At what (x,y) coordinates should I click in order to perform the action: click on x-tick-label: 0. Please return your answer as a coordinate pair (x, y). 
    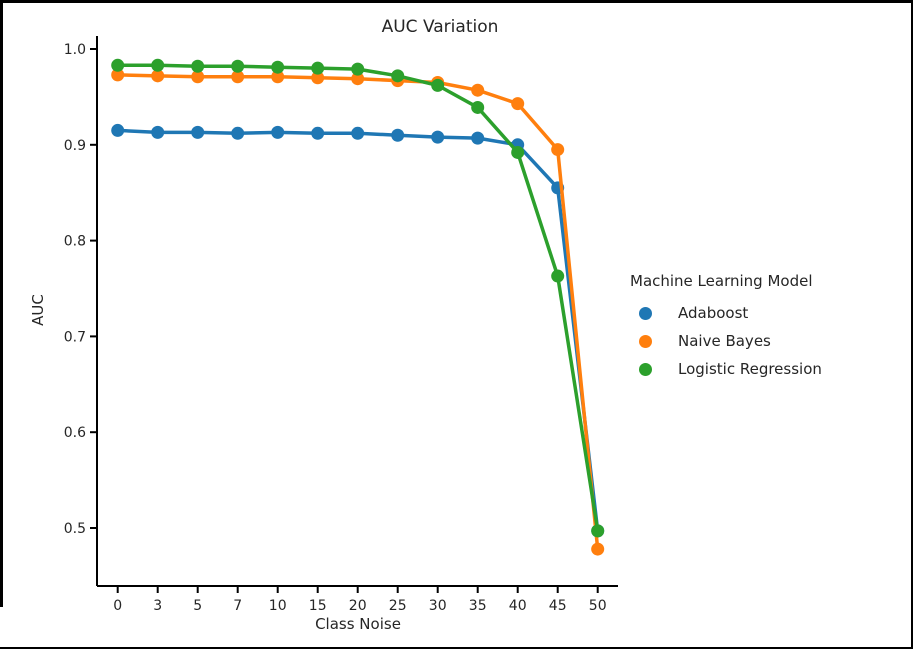
    Looking at the image, I should click on (117, 606).